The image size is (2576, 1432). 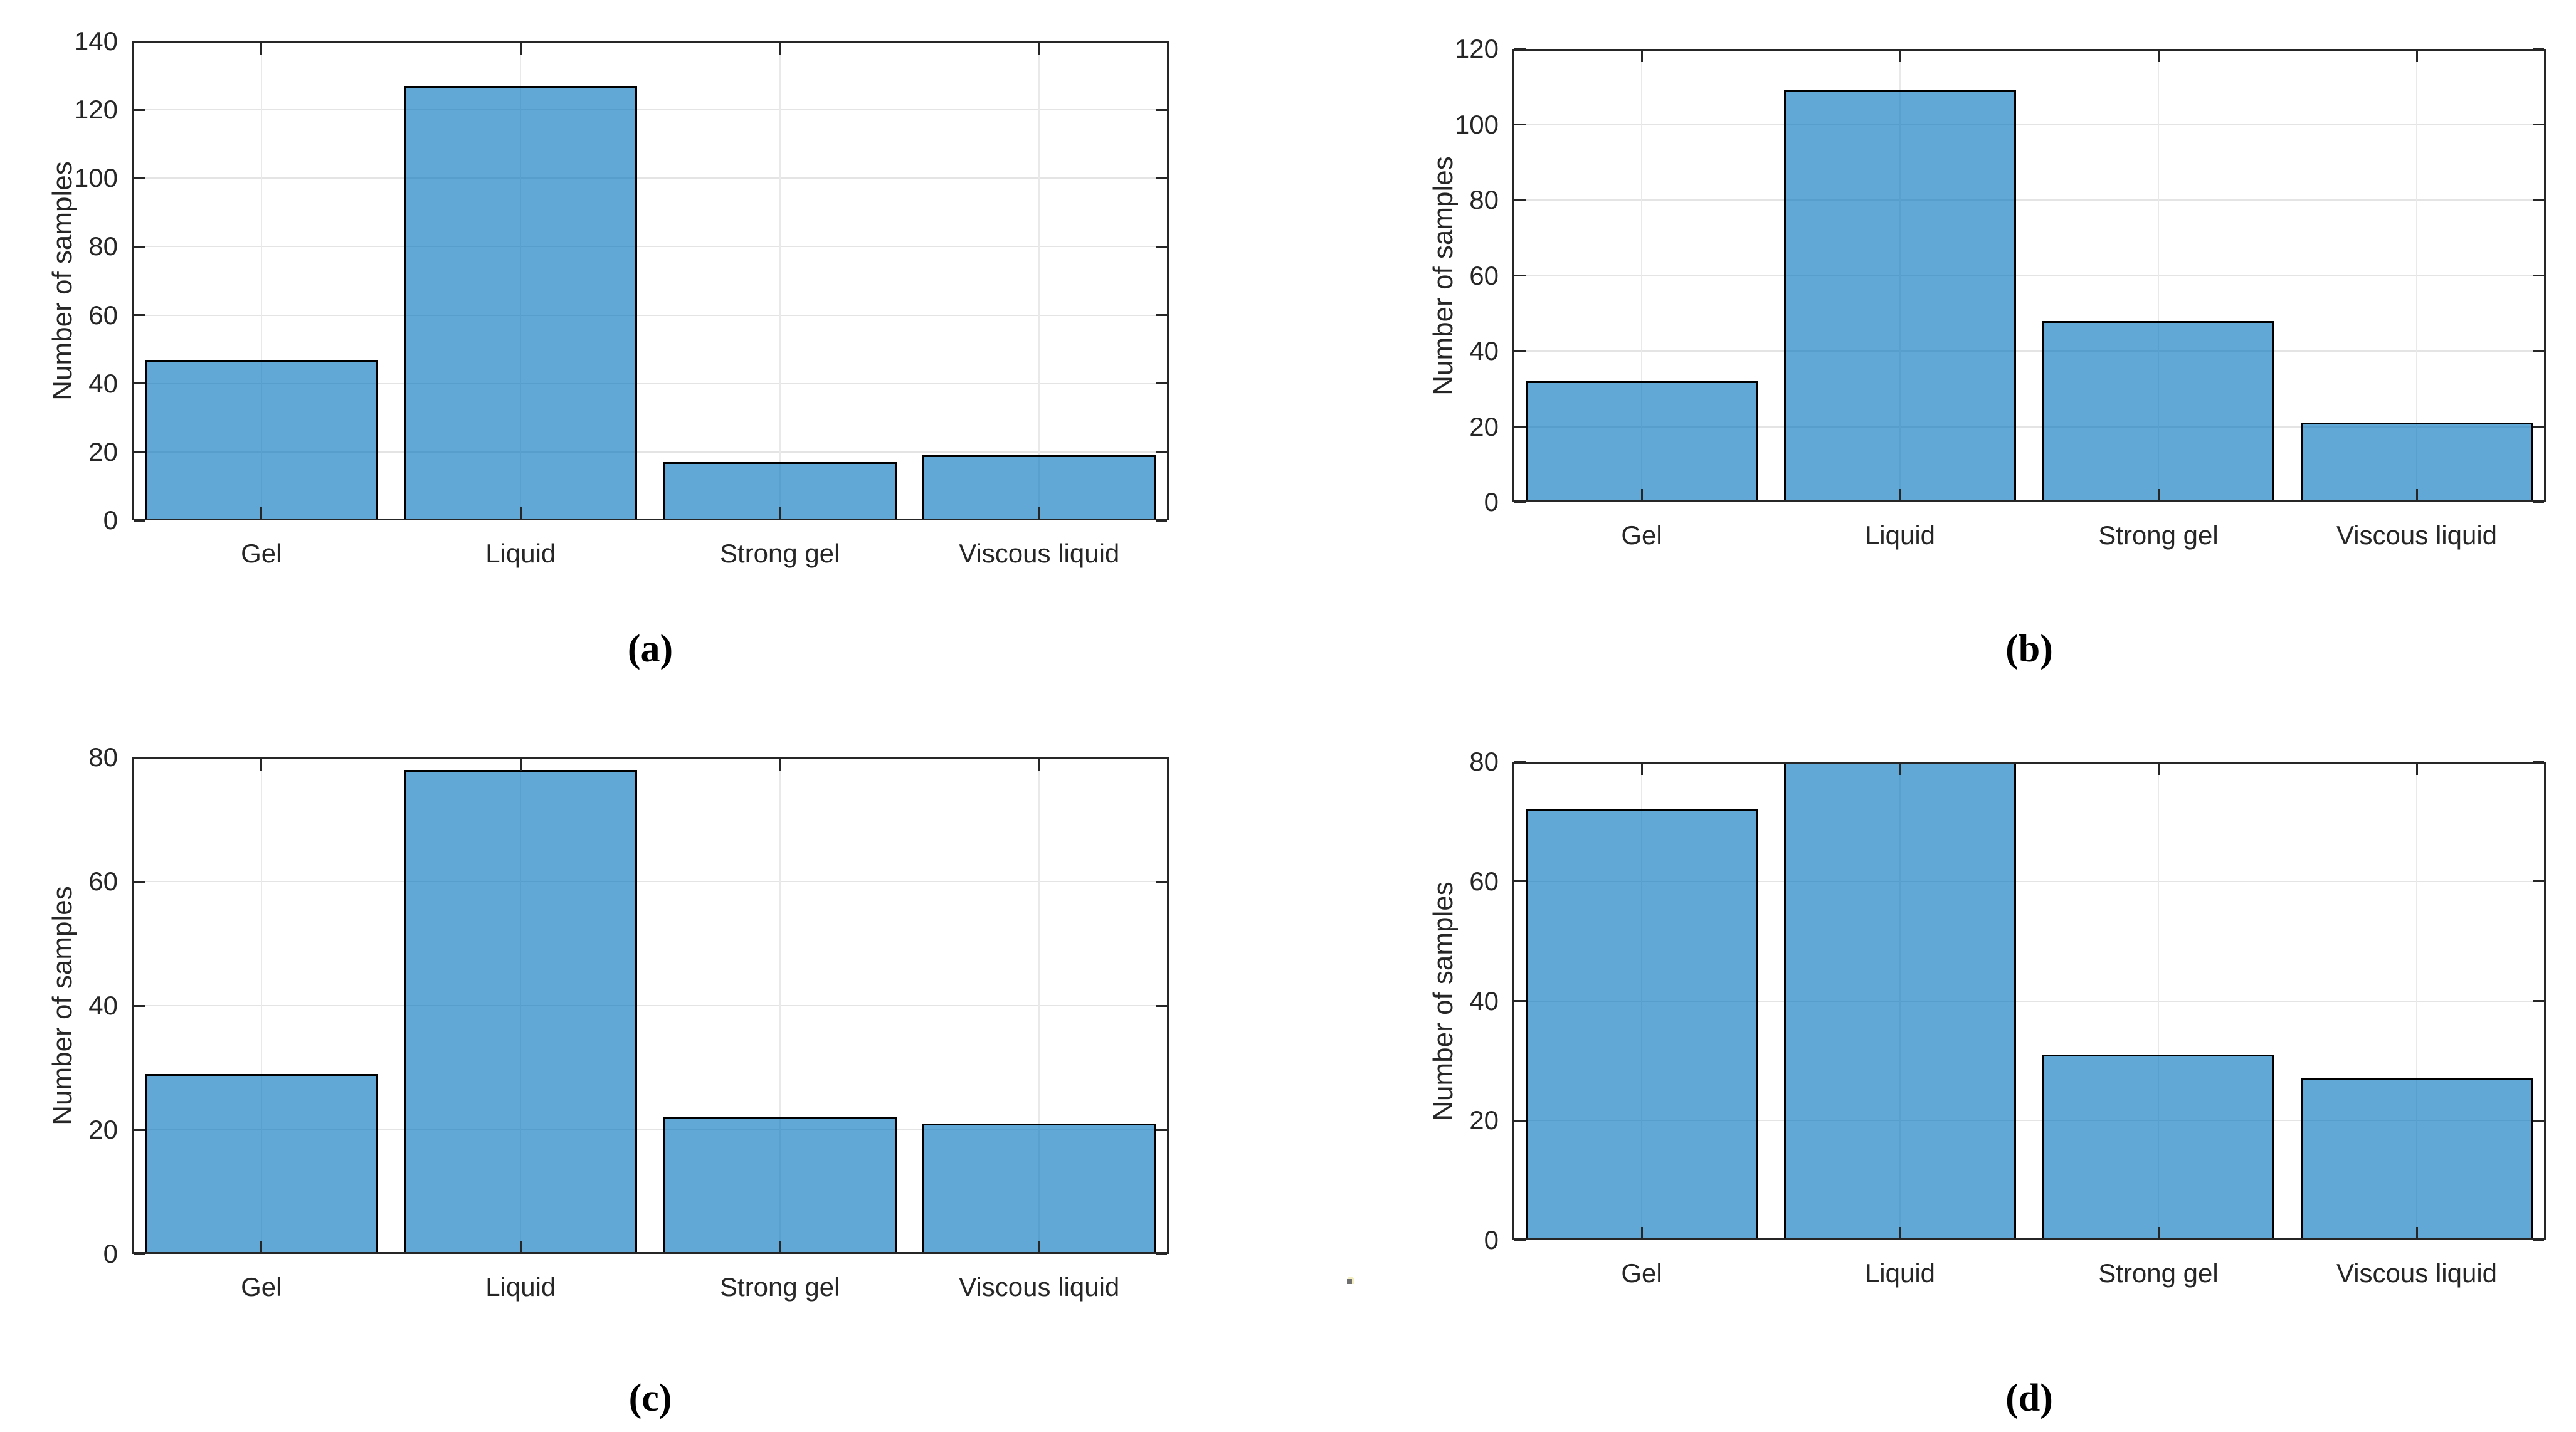 What do you see at coordinates (1492, 1240) in the screenshot?
I see `y-tick-label: 0` at bounding box center [1492, 1240].